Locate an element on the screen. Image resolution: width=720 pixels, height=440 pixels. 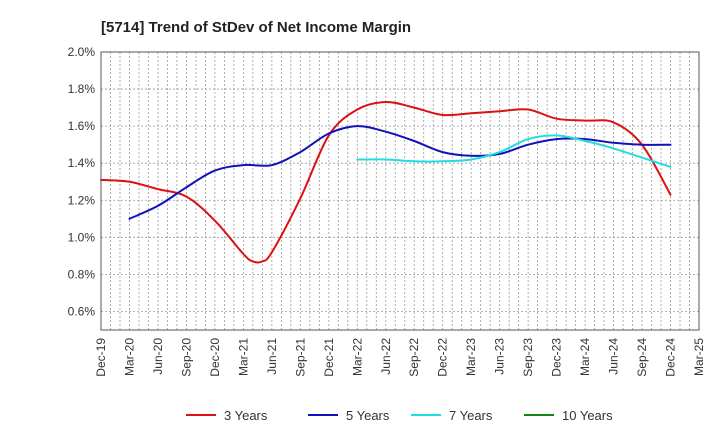
x-tick-label: Mar-25 is located at coordinates (699, 357).